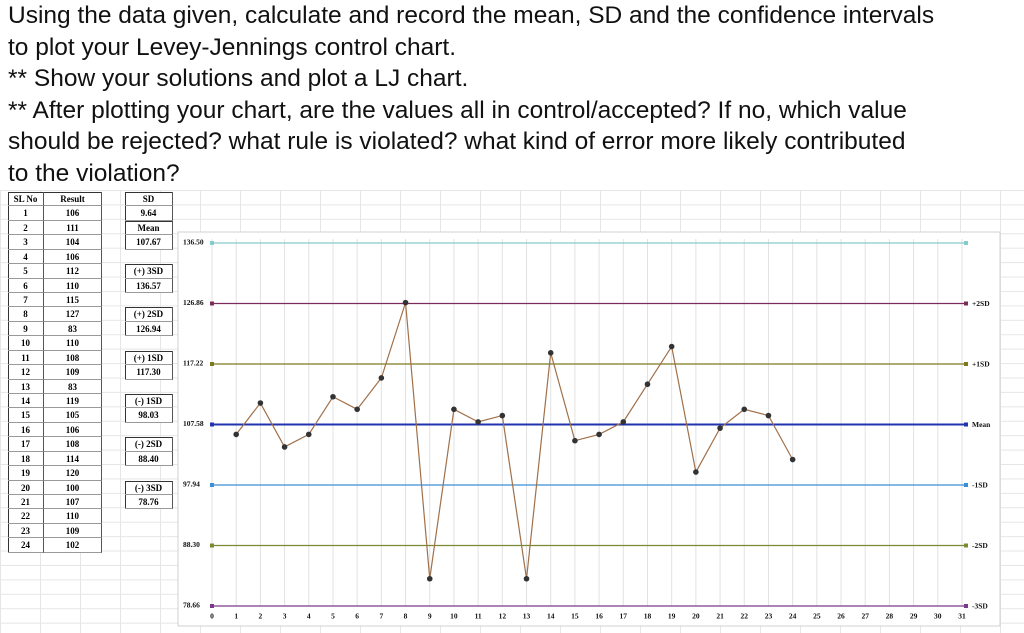 Image resolution: width=1024 pixels, height=633 pixels. I want to click on y-tick-label: 107.58, so click(193, 423).